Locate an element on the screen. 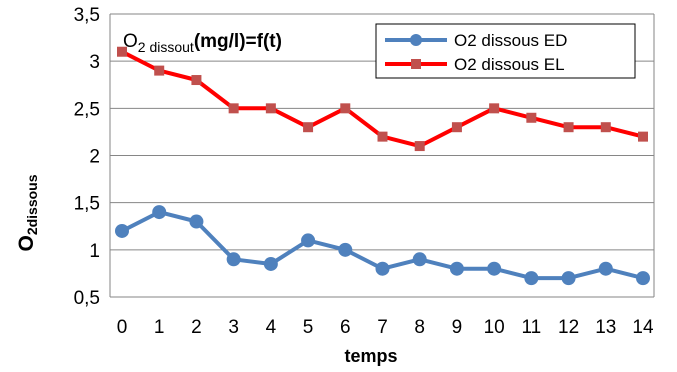 This screenshot has width=677, height=372. x-tick-label: 2 is located at coordinates (196, 327).